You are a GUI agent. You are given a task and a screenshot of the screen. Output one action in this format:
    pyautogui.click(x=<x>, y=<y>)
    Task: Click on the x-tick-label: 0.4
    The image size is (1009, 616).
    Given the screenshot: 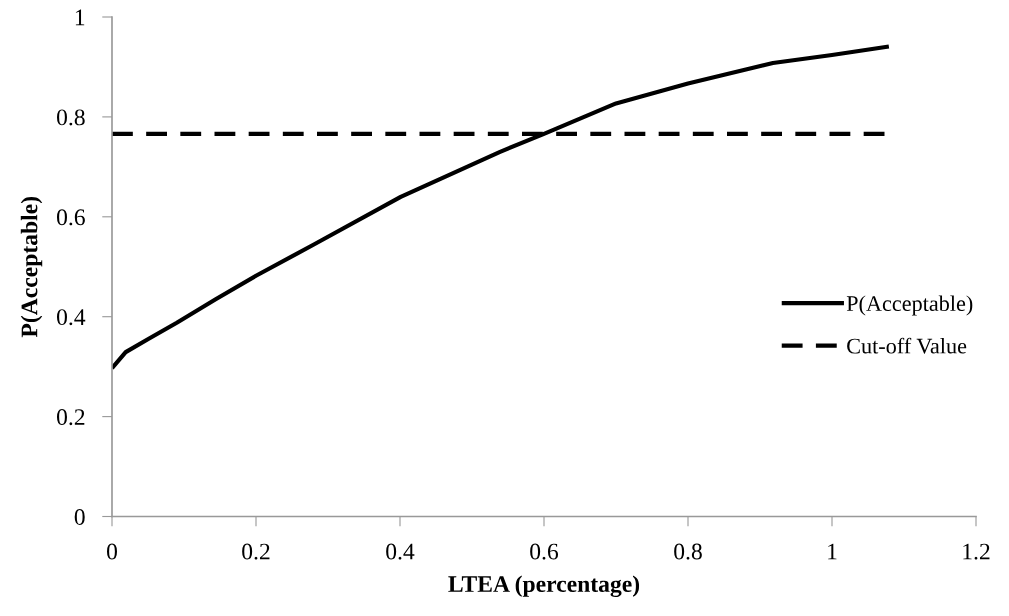 What is the action you would take?
    pyautogui.click(x=400, y=551)
    